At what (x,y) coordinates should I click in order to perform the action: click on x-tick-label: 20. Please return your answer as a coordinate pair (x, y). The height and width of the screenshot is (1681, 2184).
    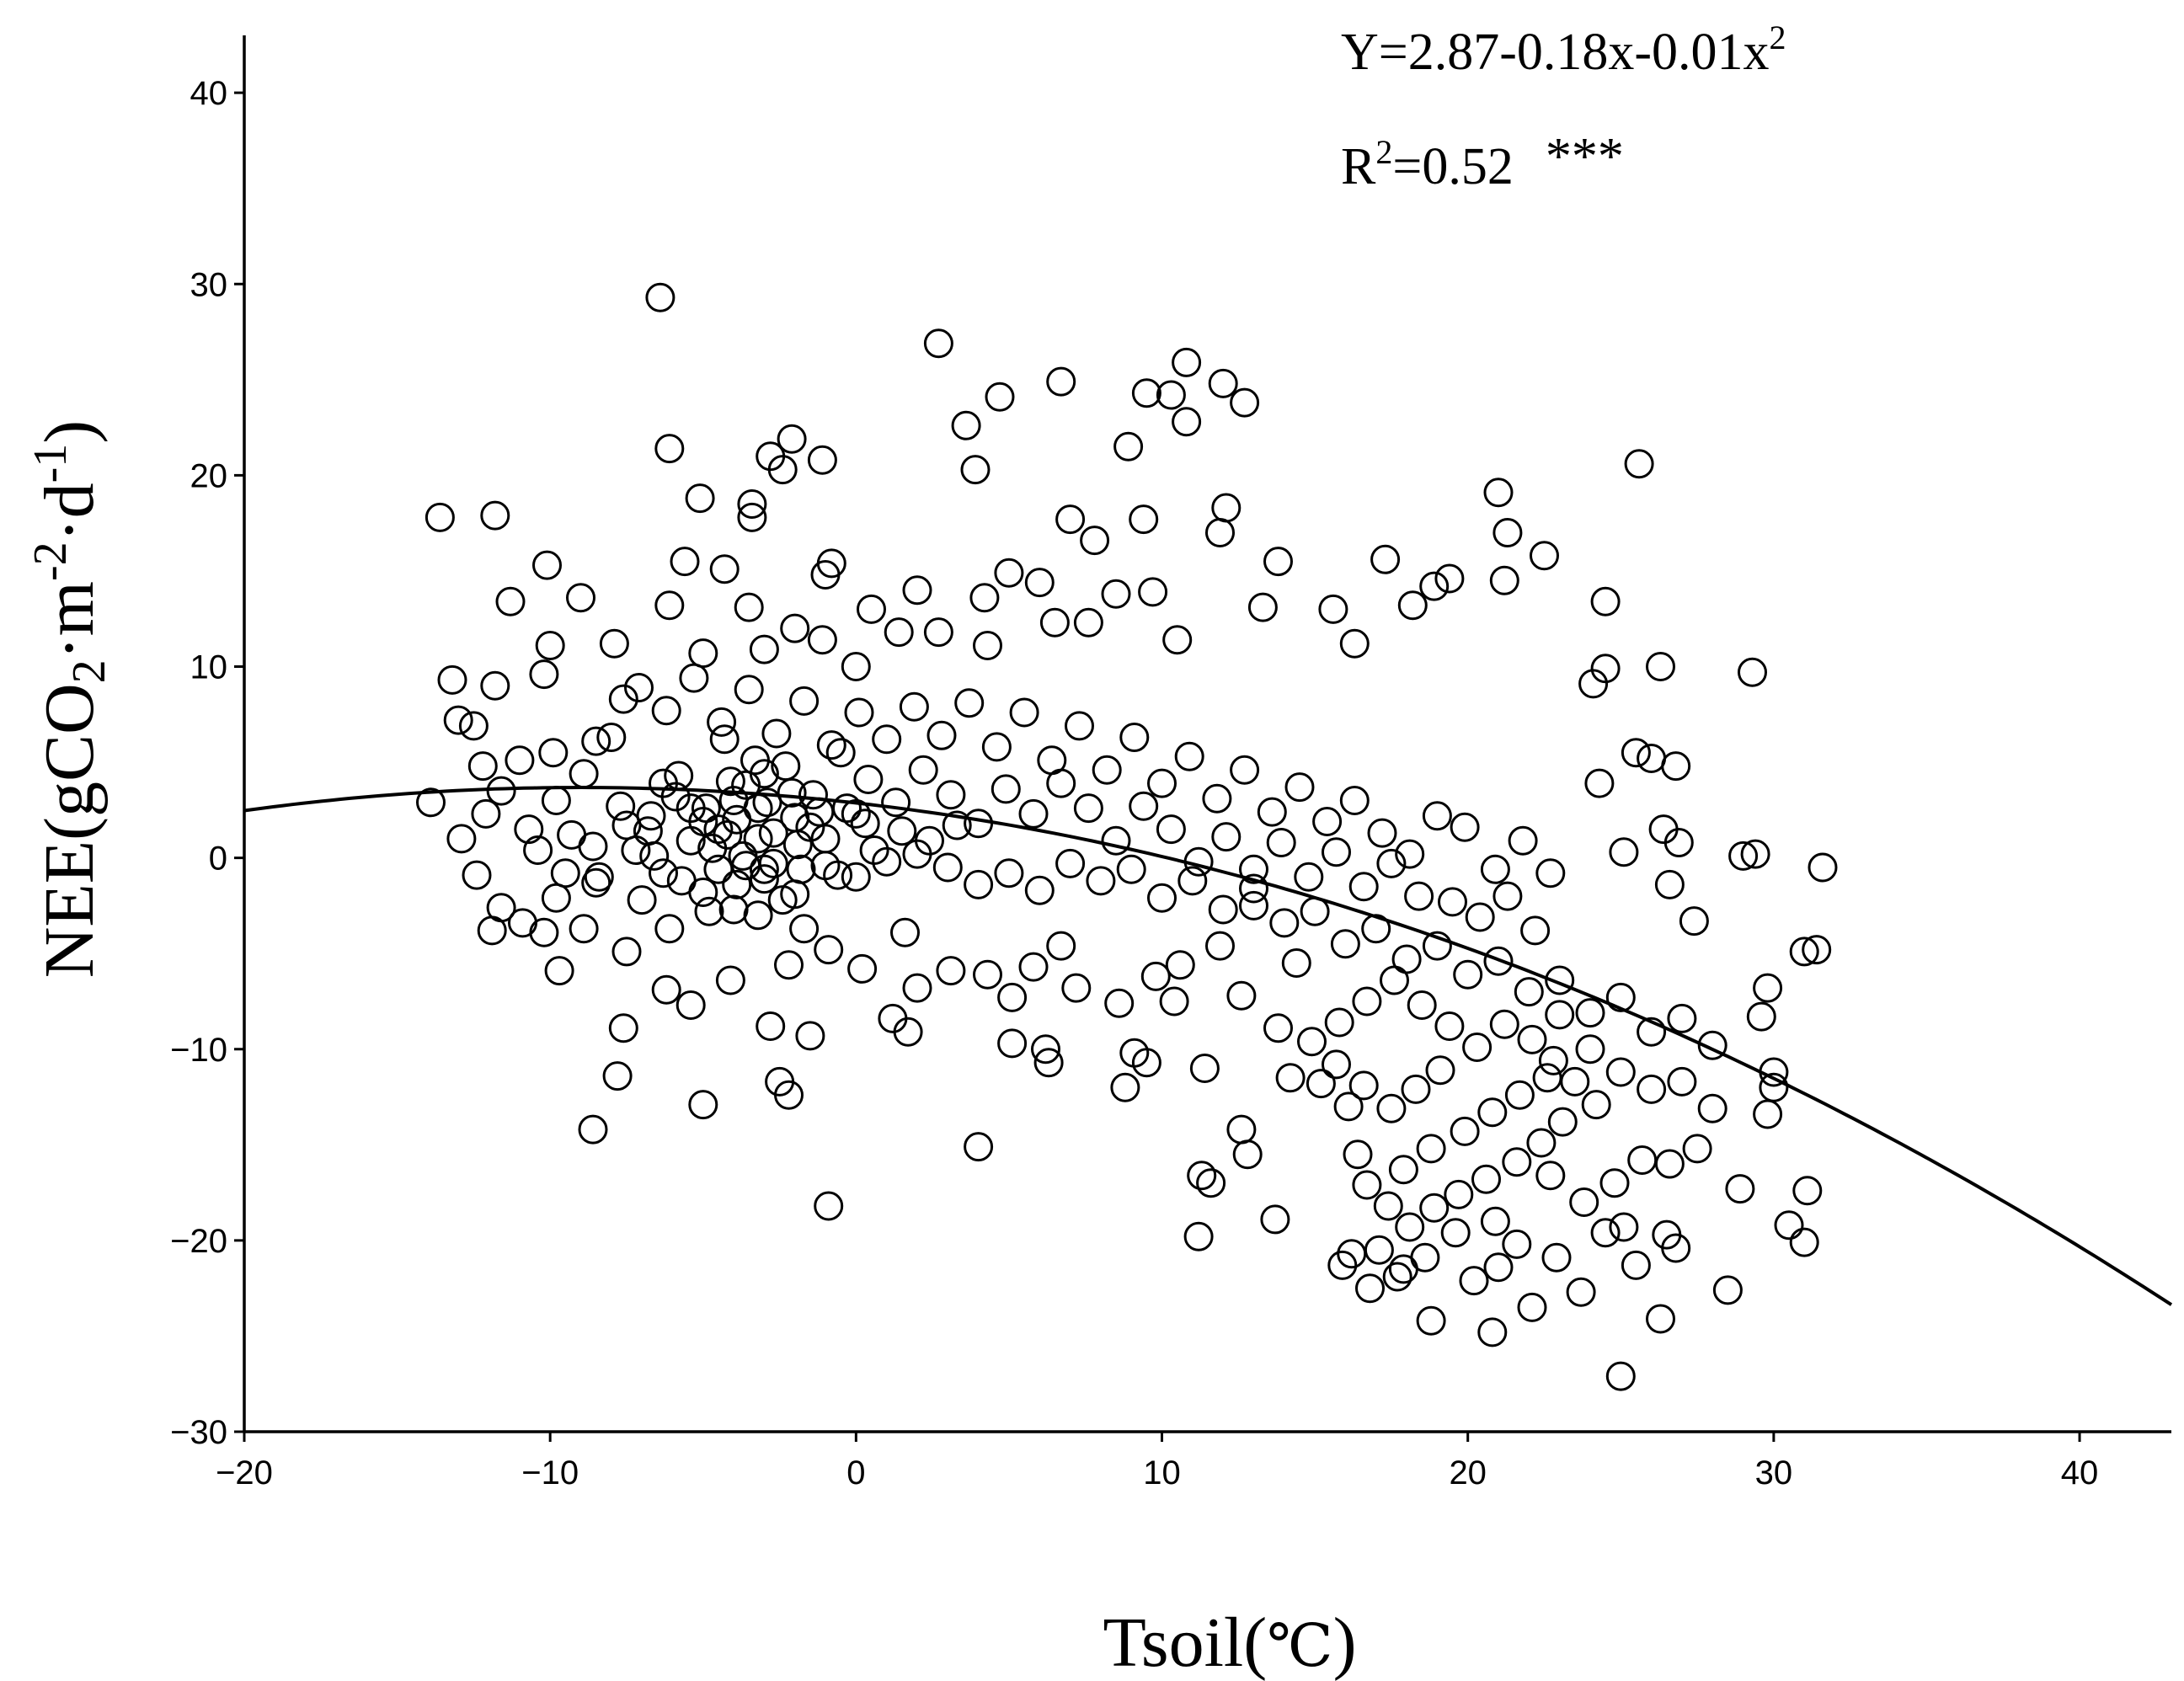
    Looking at the image, I should click on (1468, 1473).